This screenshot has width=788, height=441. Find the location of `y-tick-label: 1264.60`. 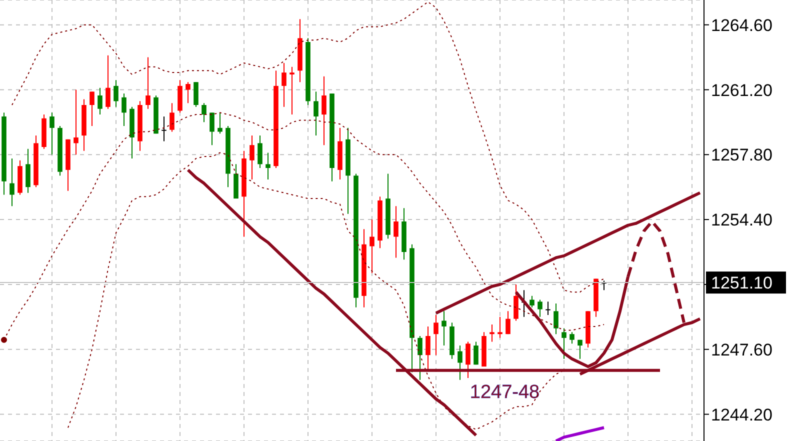

y-tick-label: 1264.60 is located at coordinates (741, 25).